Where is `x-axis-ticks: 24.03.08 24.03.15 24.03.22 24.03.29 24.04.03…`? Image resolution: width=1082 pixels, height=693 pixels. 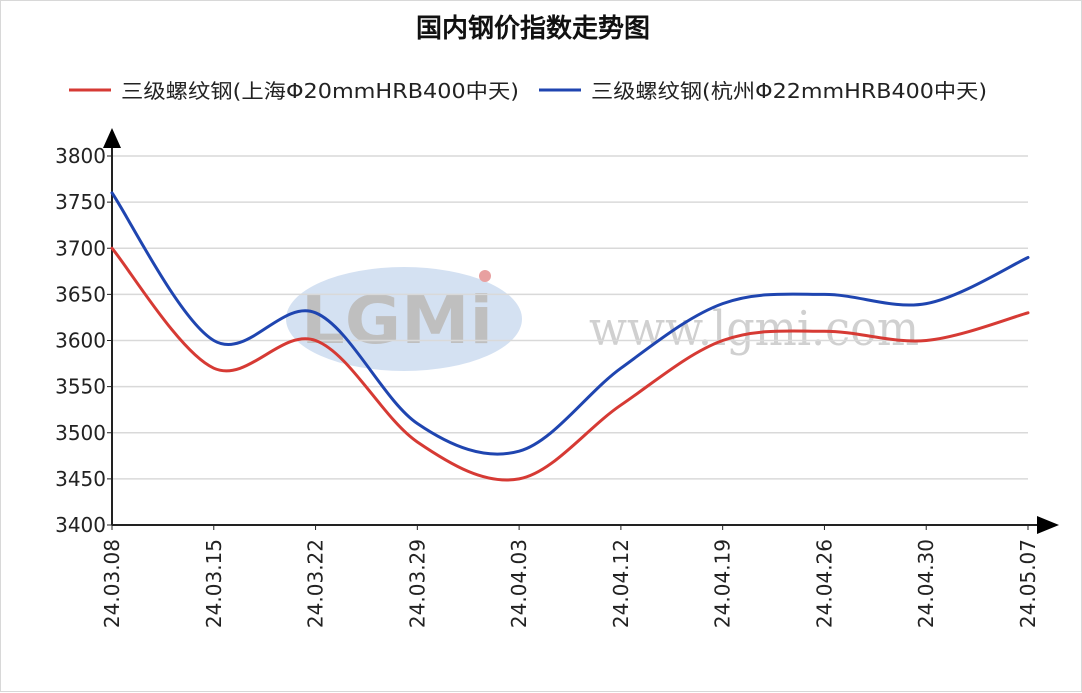 x-axis-ticks: 24.03.08 24.03.15 24.03.22 24.03.29 24.04.03… is located at coordinates (570, 576).